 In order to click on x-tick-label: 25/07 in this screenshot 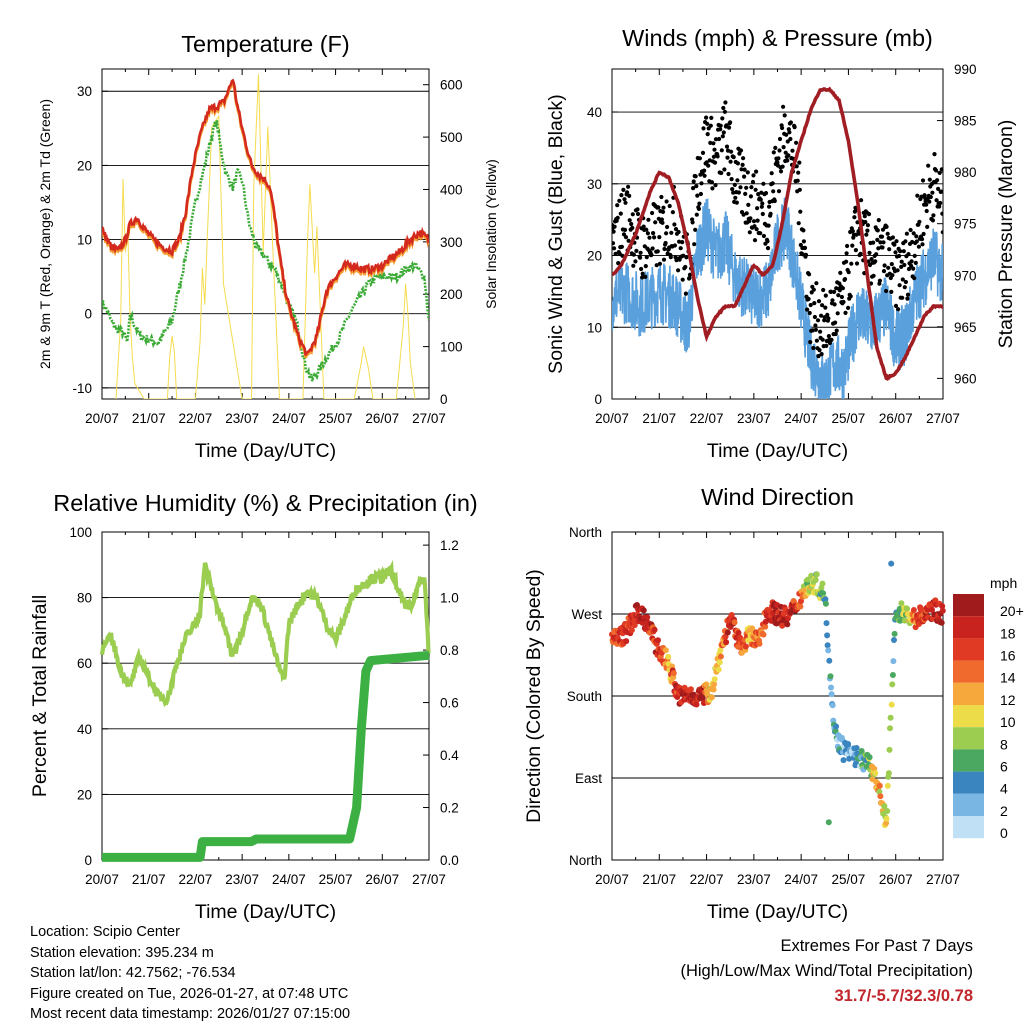, I will do `click(849, 879)`.